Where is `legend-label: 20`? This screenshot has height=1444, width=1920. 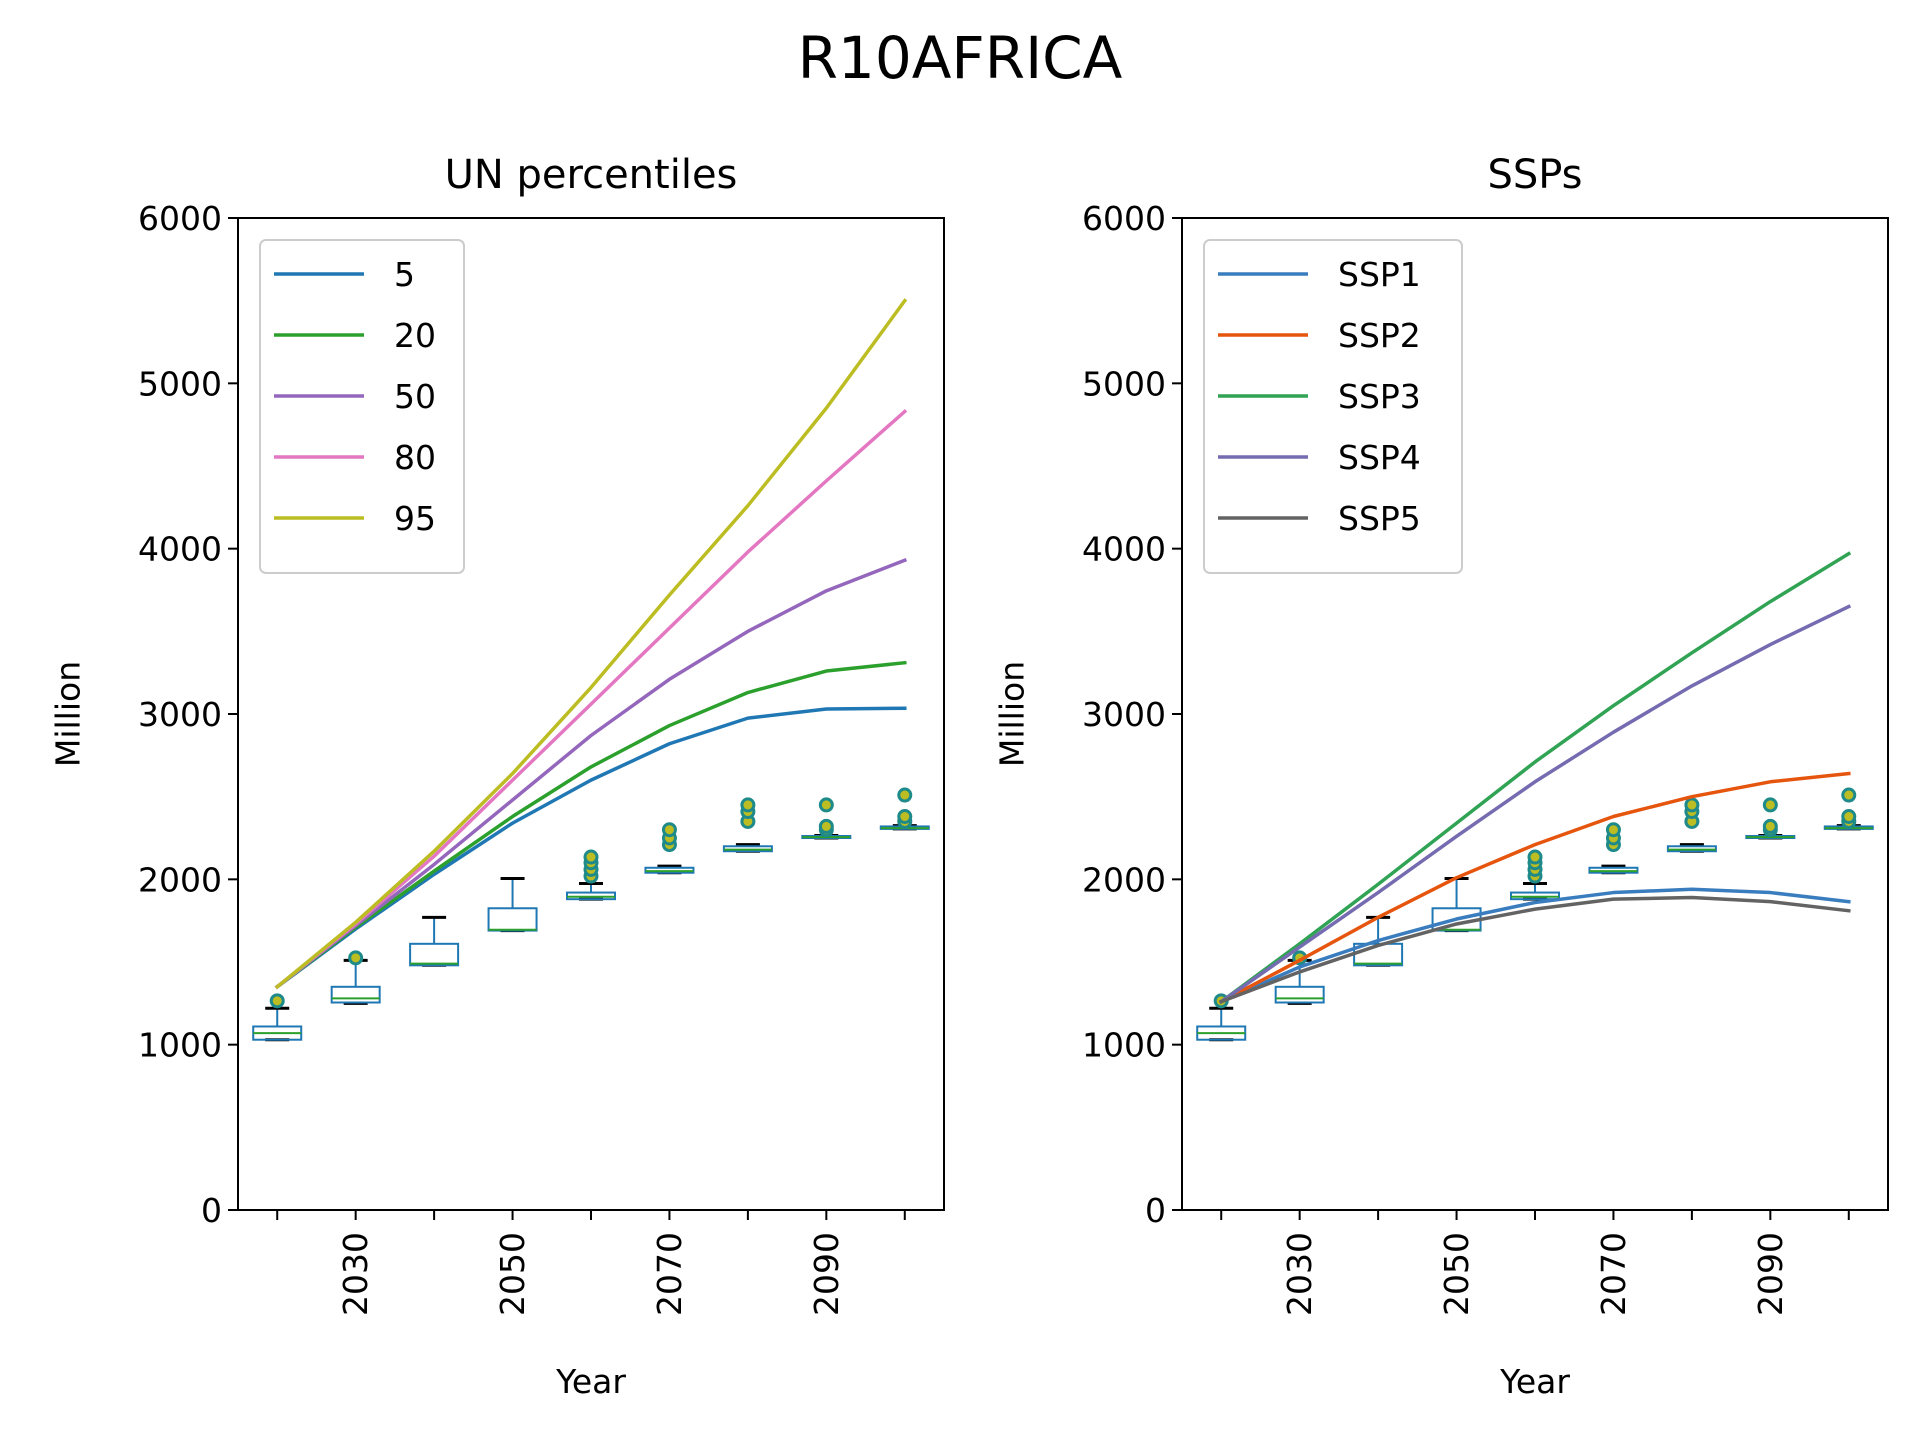 legend-label: 20 is located at coordinates (415, 335).